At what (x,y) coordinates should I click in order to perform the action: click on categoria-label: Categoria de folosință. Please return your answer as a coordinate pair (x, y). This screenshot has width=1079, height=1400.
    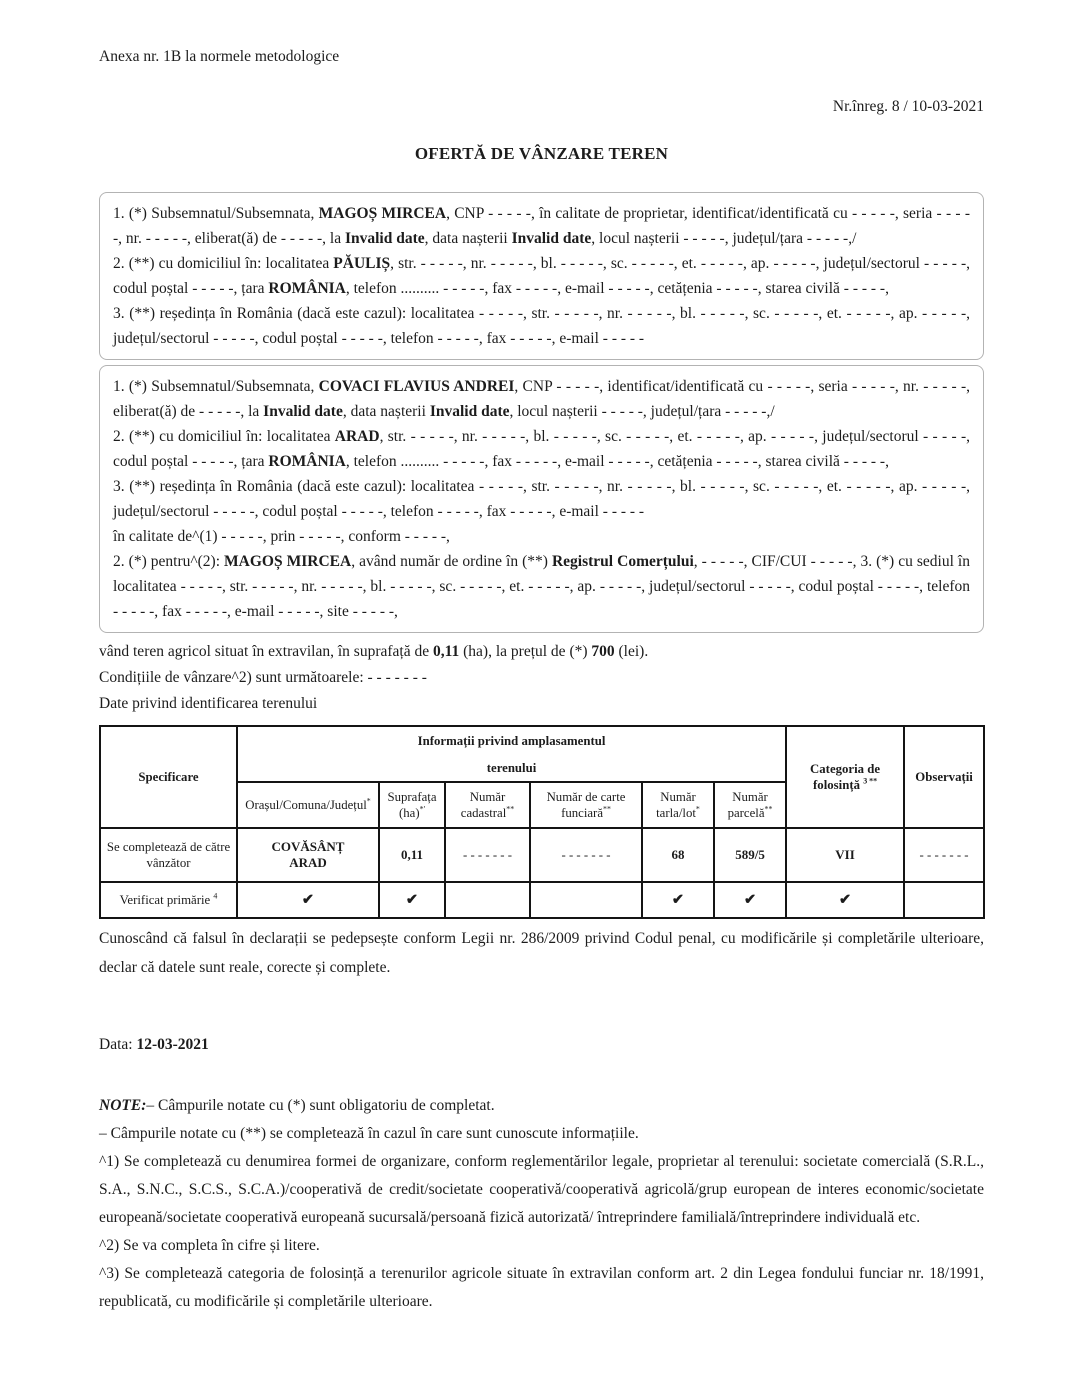
    Looking at the image, I should click on (845, 777).